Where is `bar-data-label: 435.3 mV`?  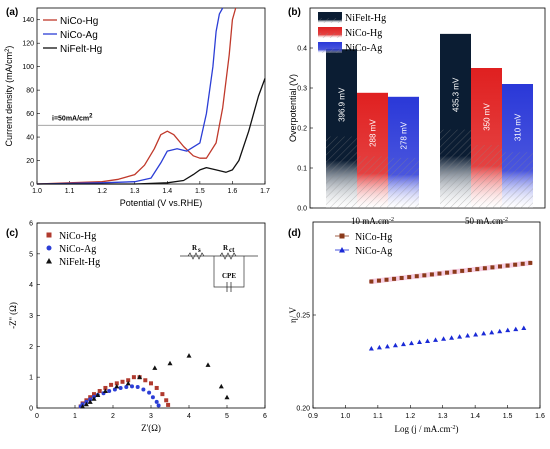
bar-data-label: 435.3 mV is located at coordinates (456, 94).